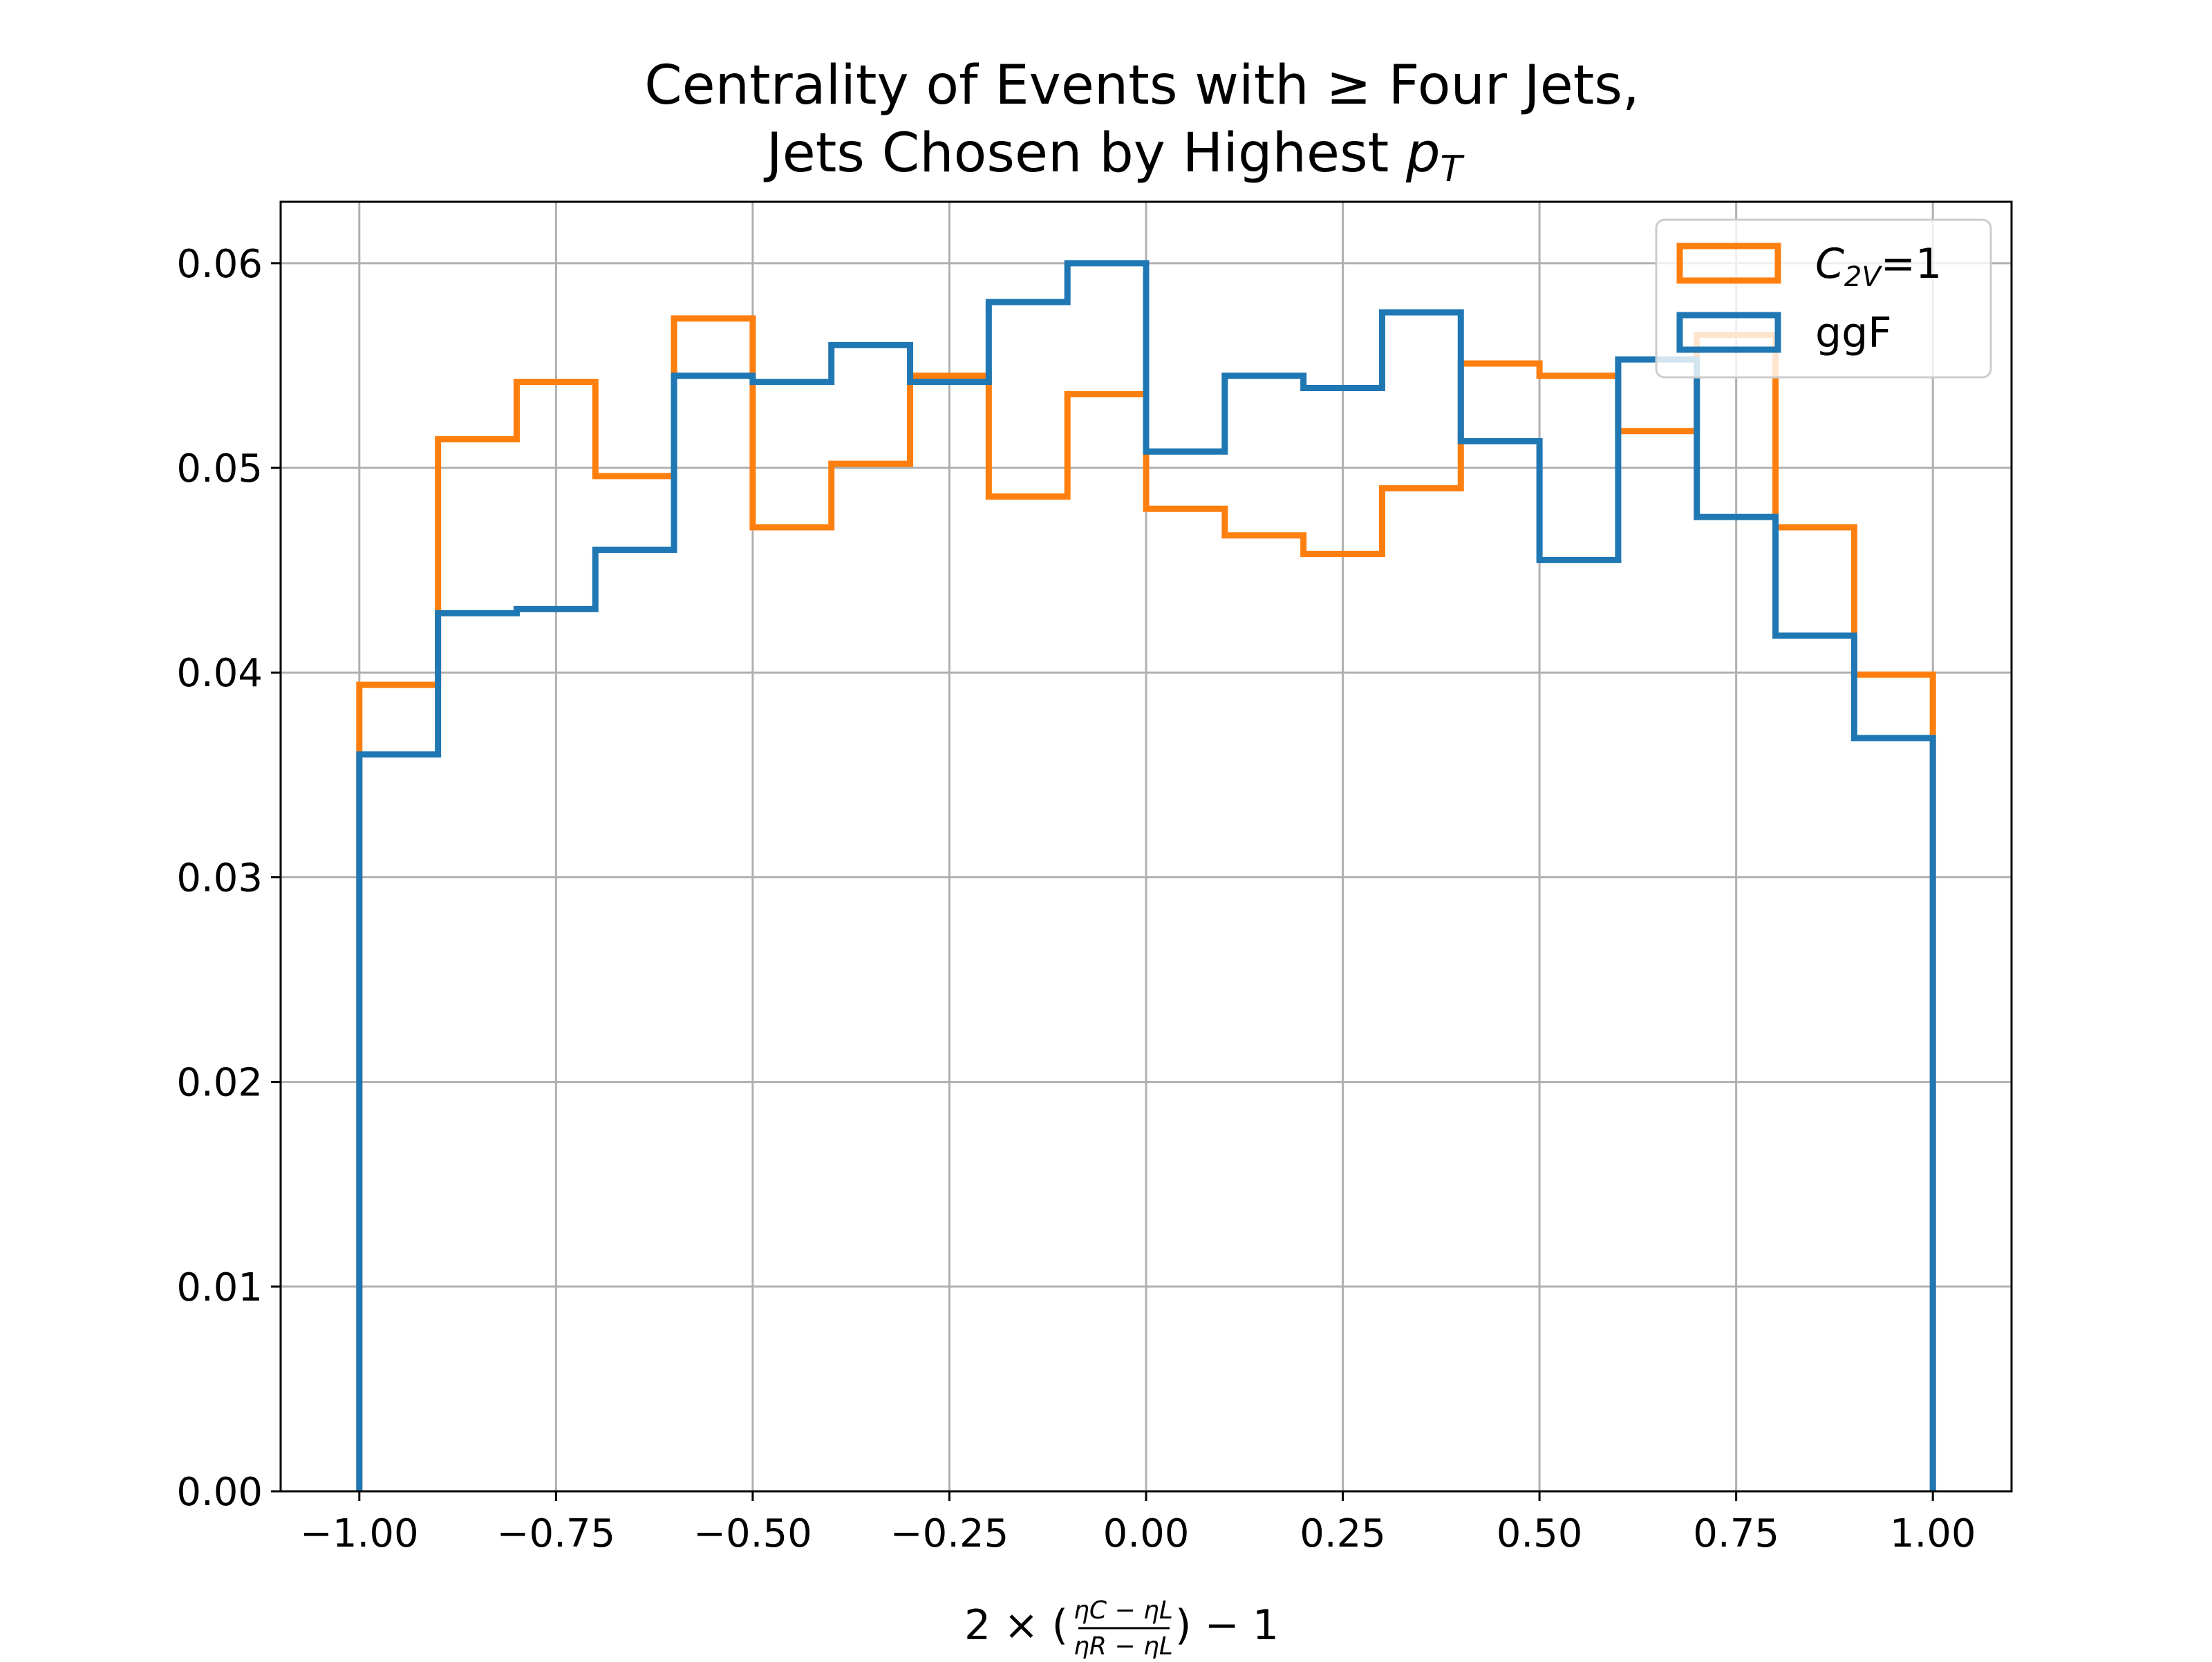 The width and height of the screenshot is (2212, 1662). I want to click on legend-label-c2v-base: C, so click(1830, 264).